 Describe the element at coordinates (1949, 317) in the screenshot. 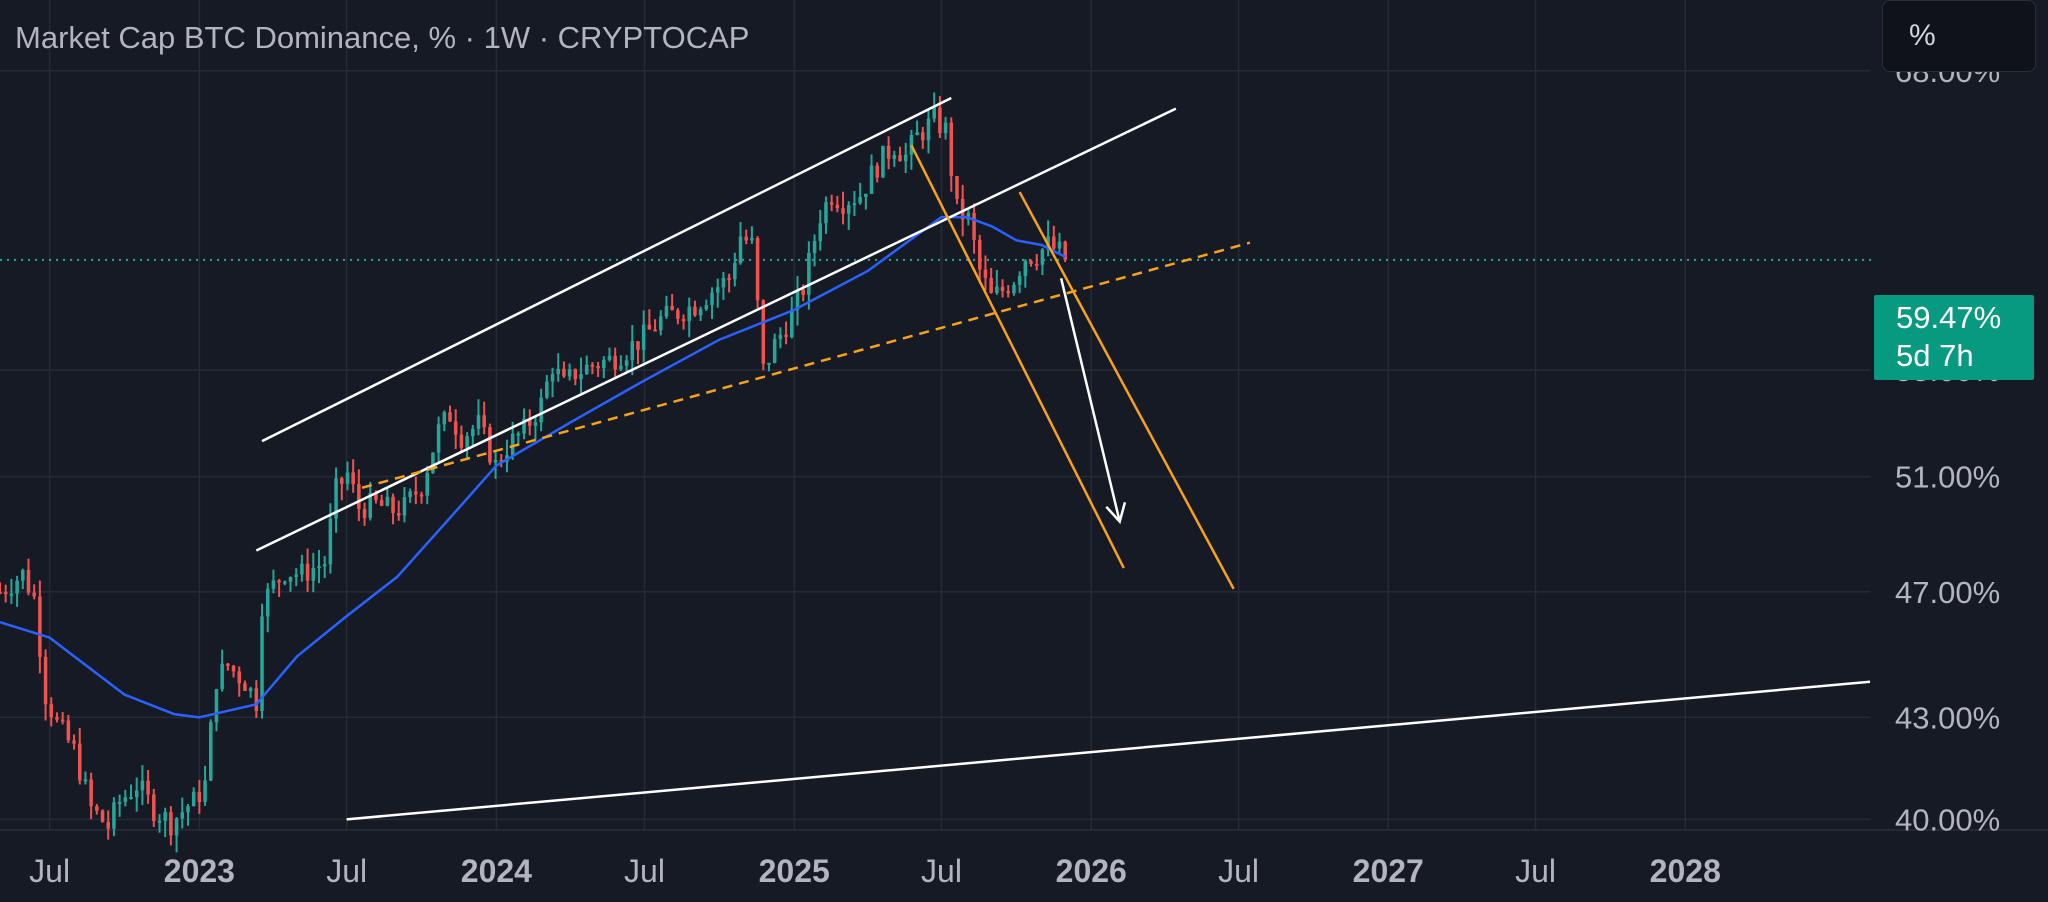

I see `current-price-value: 59.47%` at that location.